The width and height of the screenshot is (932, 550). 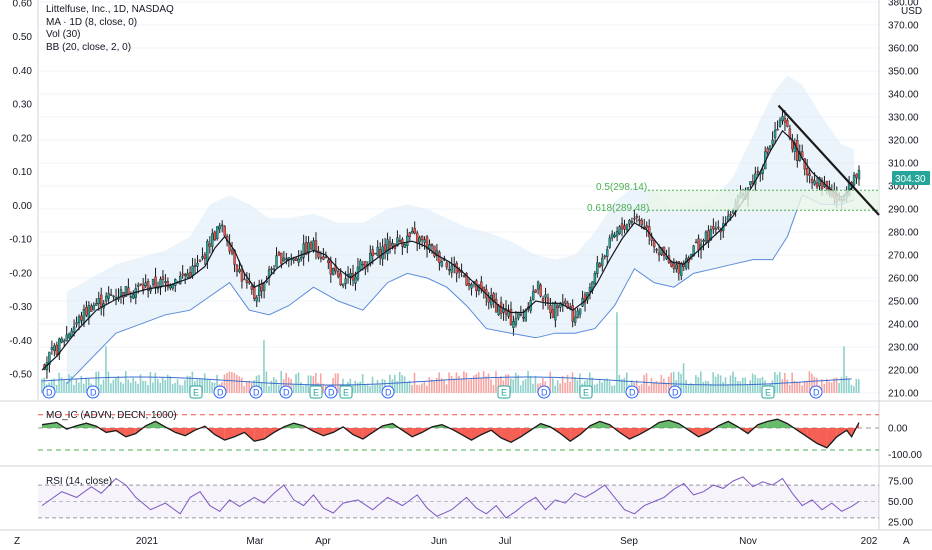 I want to click on price-axis-tick: 280.00, so click(x=903, y=233).